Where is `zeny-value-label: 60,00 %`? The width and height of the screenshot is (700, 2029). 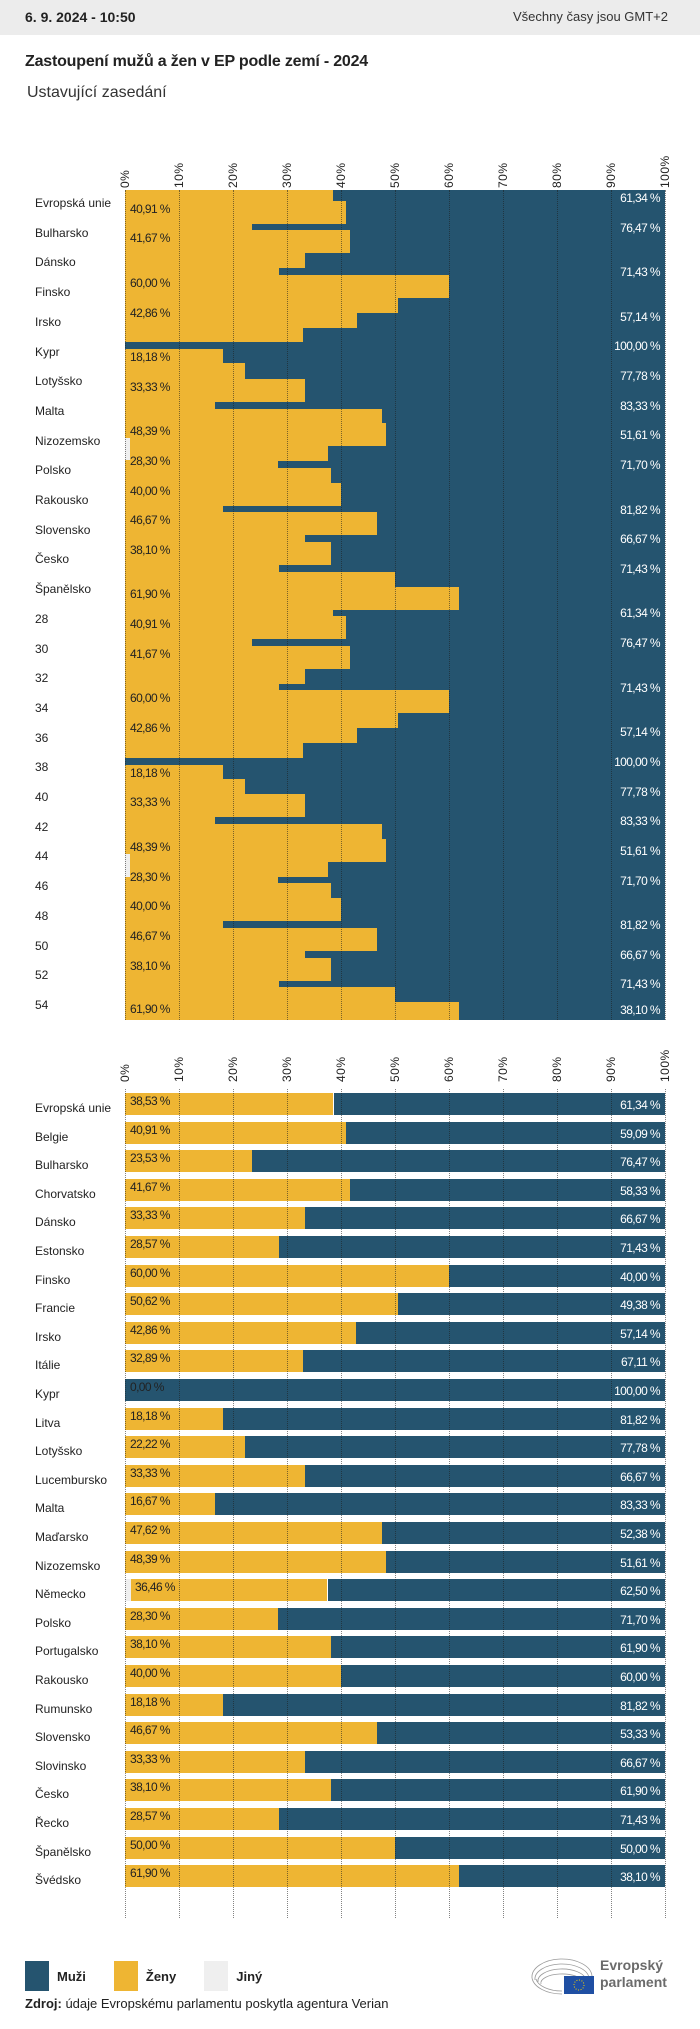
zeny-value-label: 60,00 % is located at coordinates (150, 1272).